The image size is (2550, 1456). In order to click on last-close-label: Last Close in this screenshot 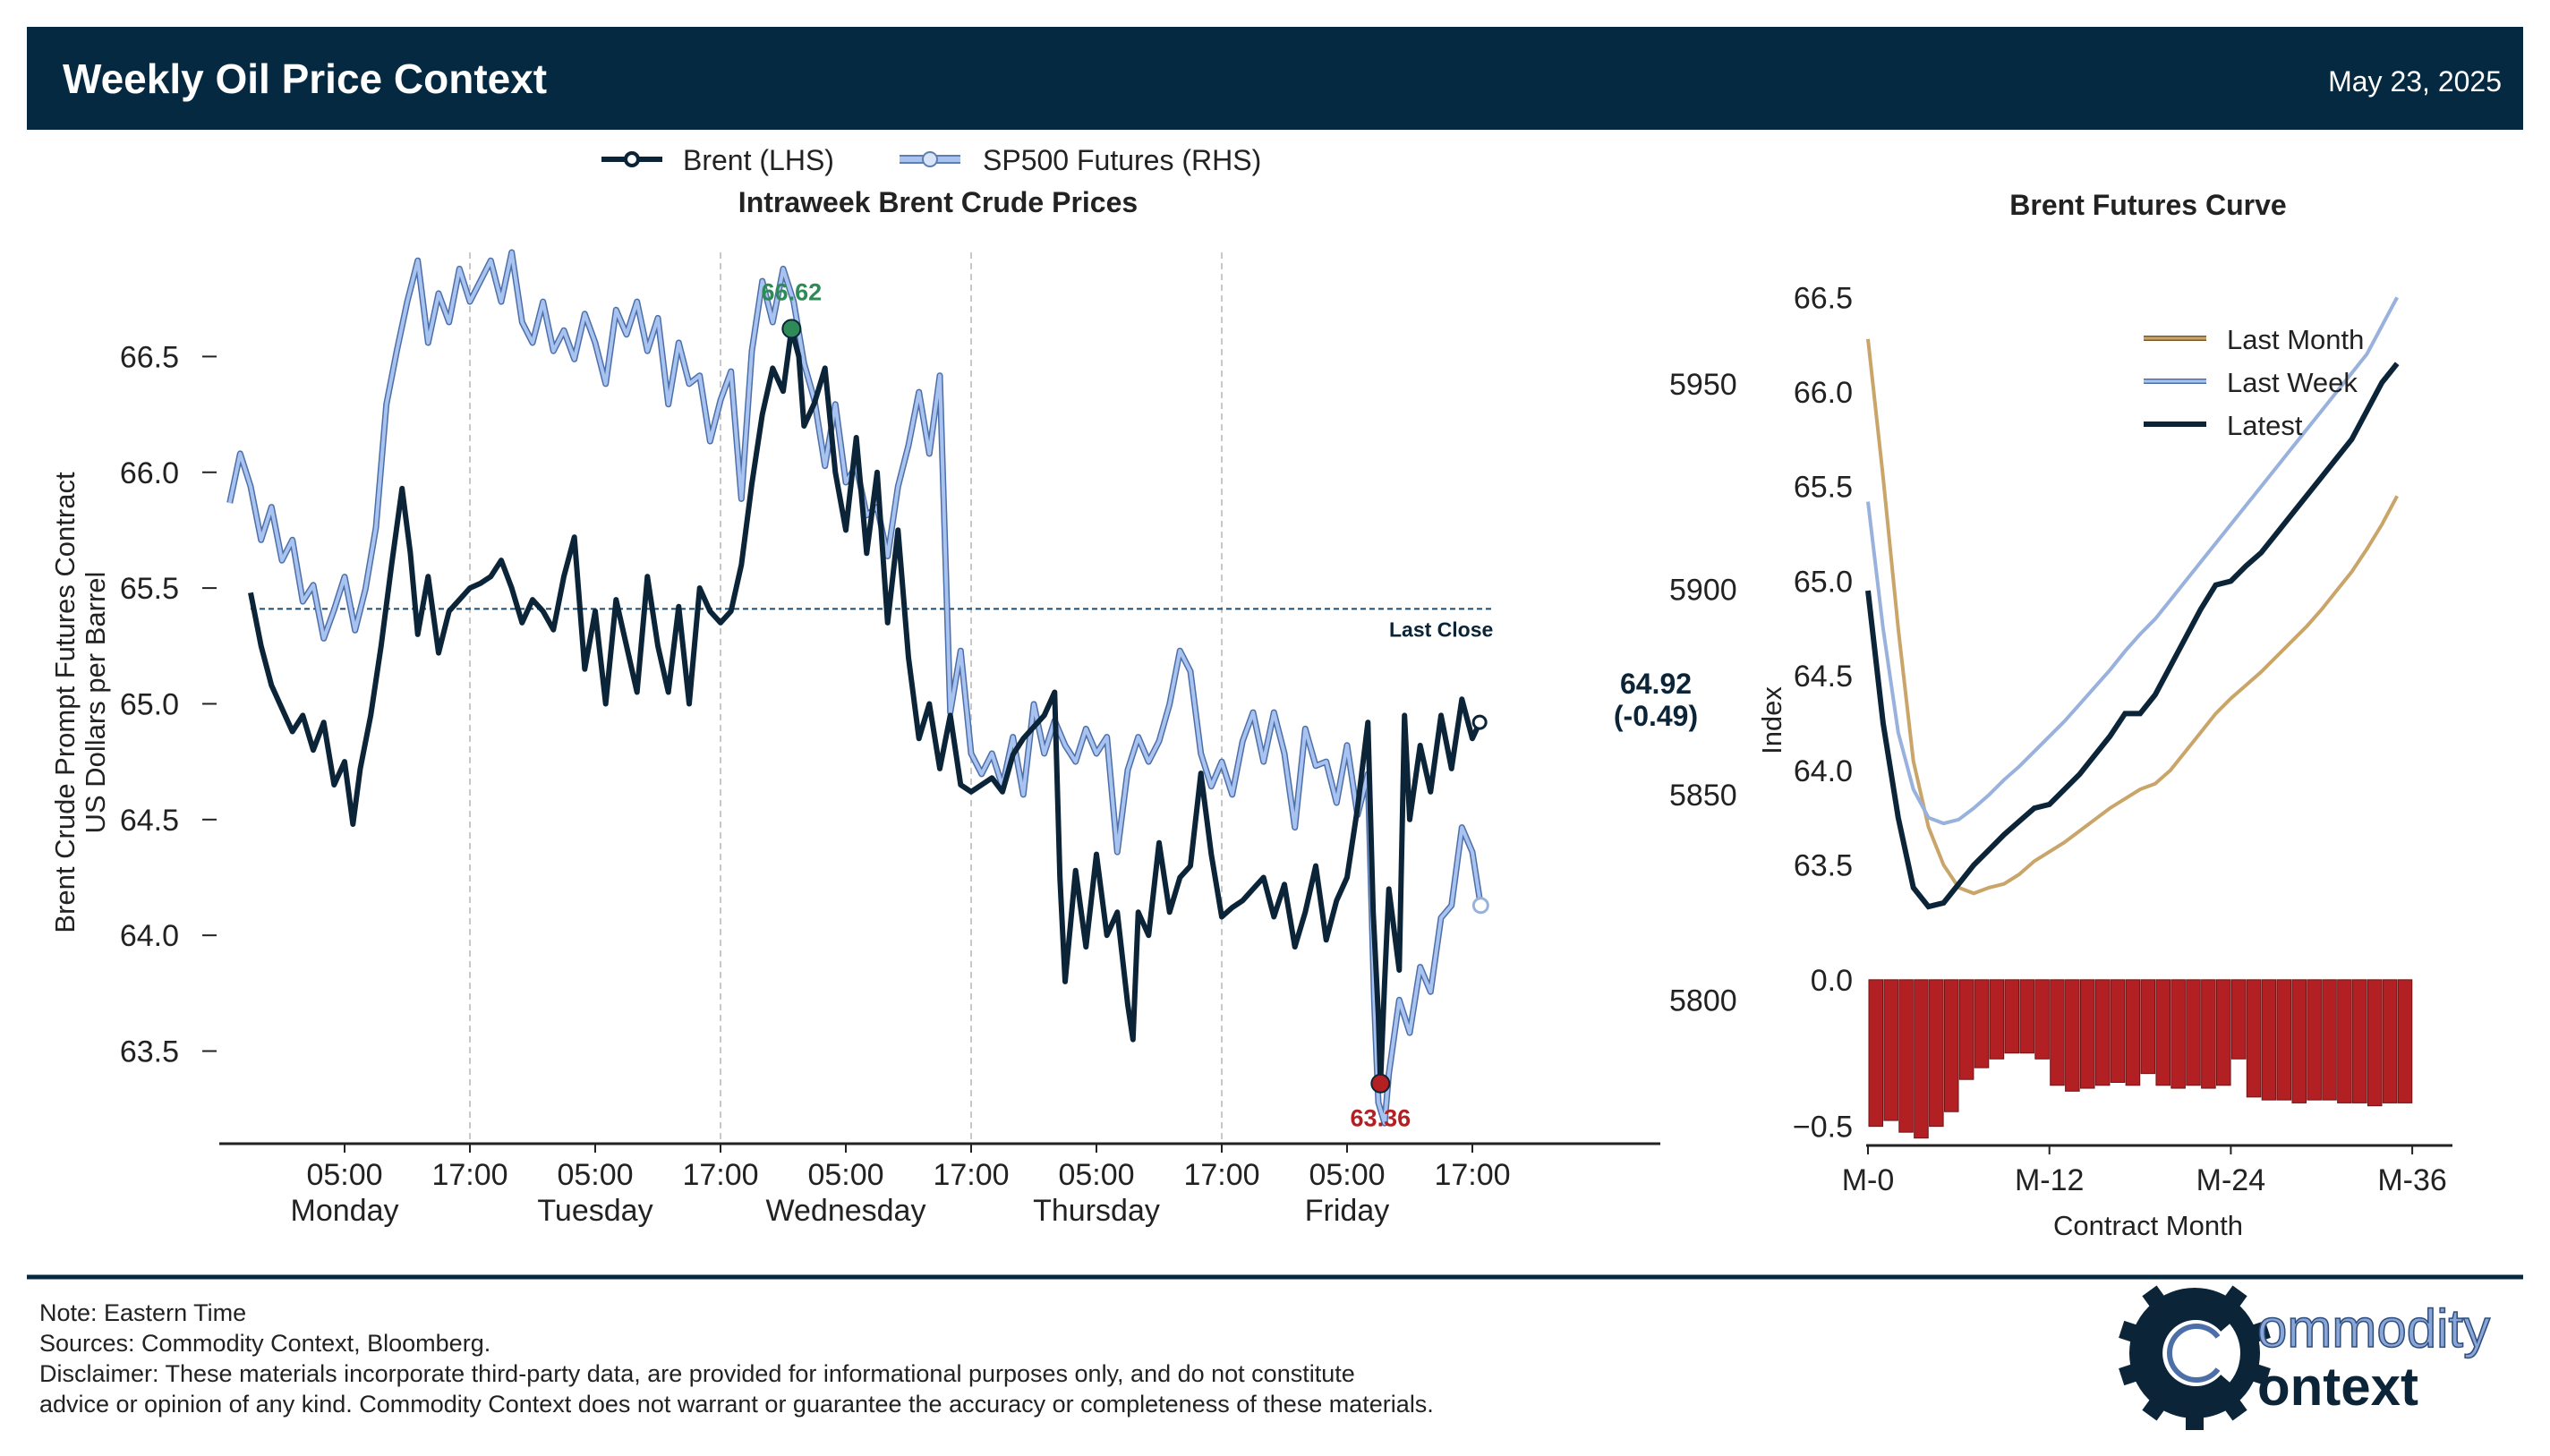, I will do `click(1441, 629)`.